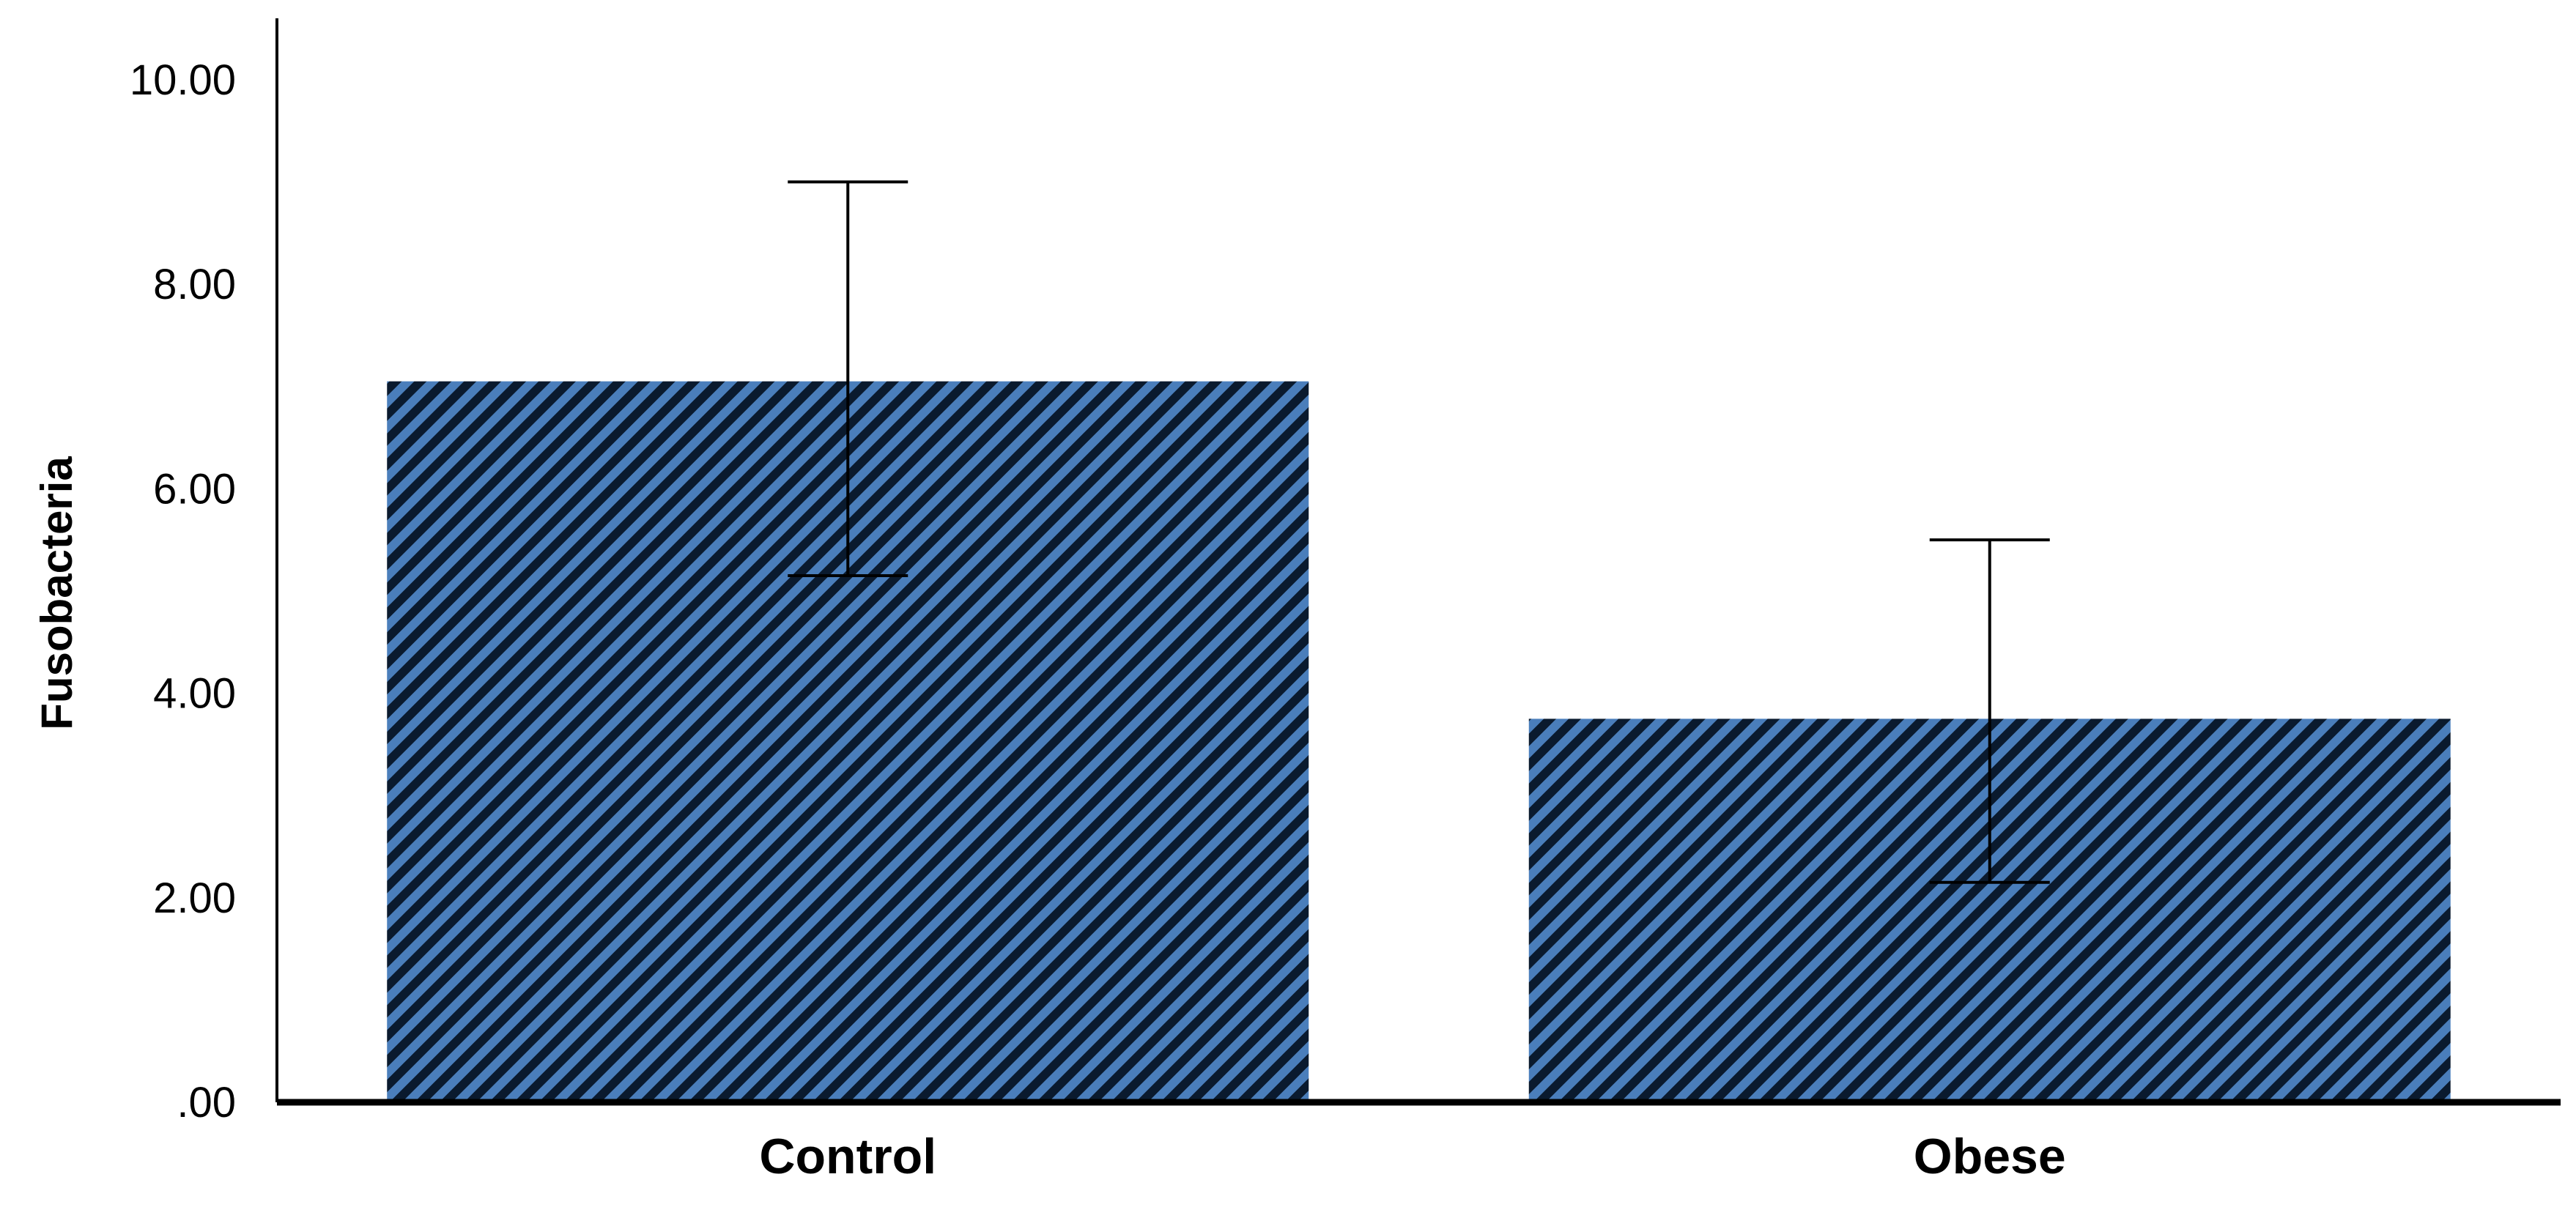  Describe the element at coordinates (194, 898) in the screenshot. I see `y-tick-label: 2.00` at that location.